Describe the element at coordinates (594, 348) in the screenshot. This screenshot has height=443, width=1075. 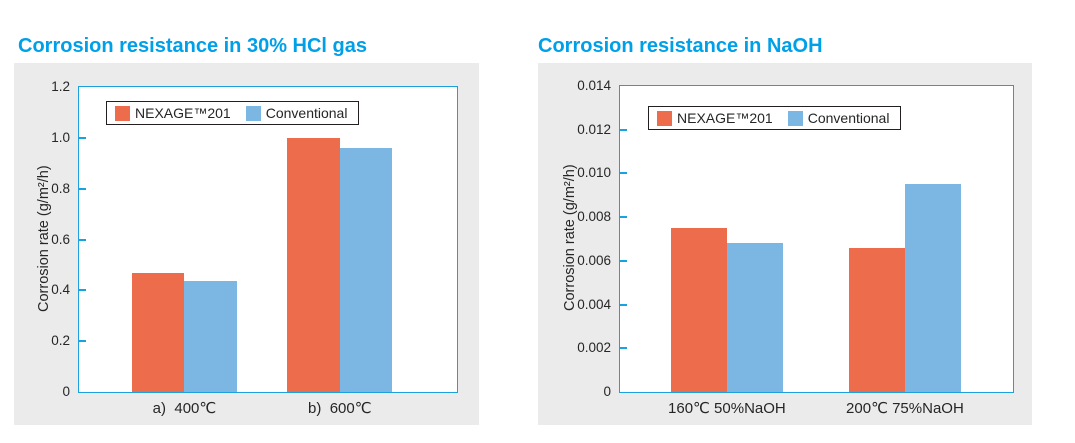
I see `y-tick-label: 0.002` at that location.